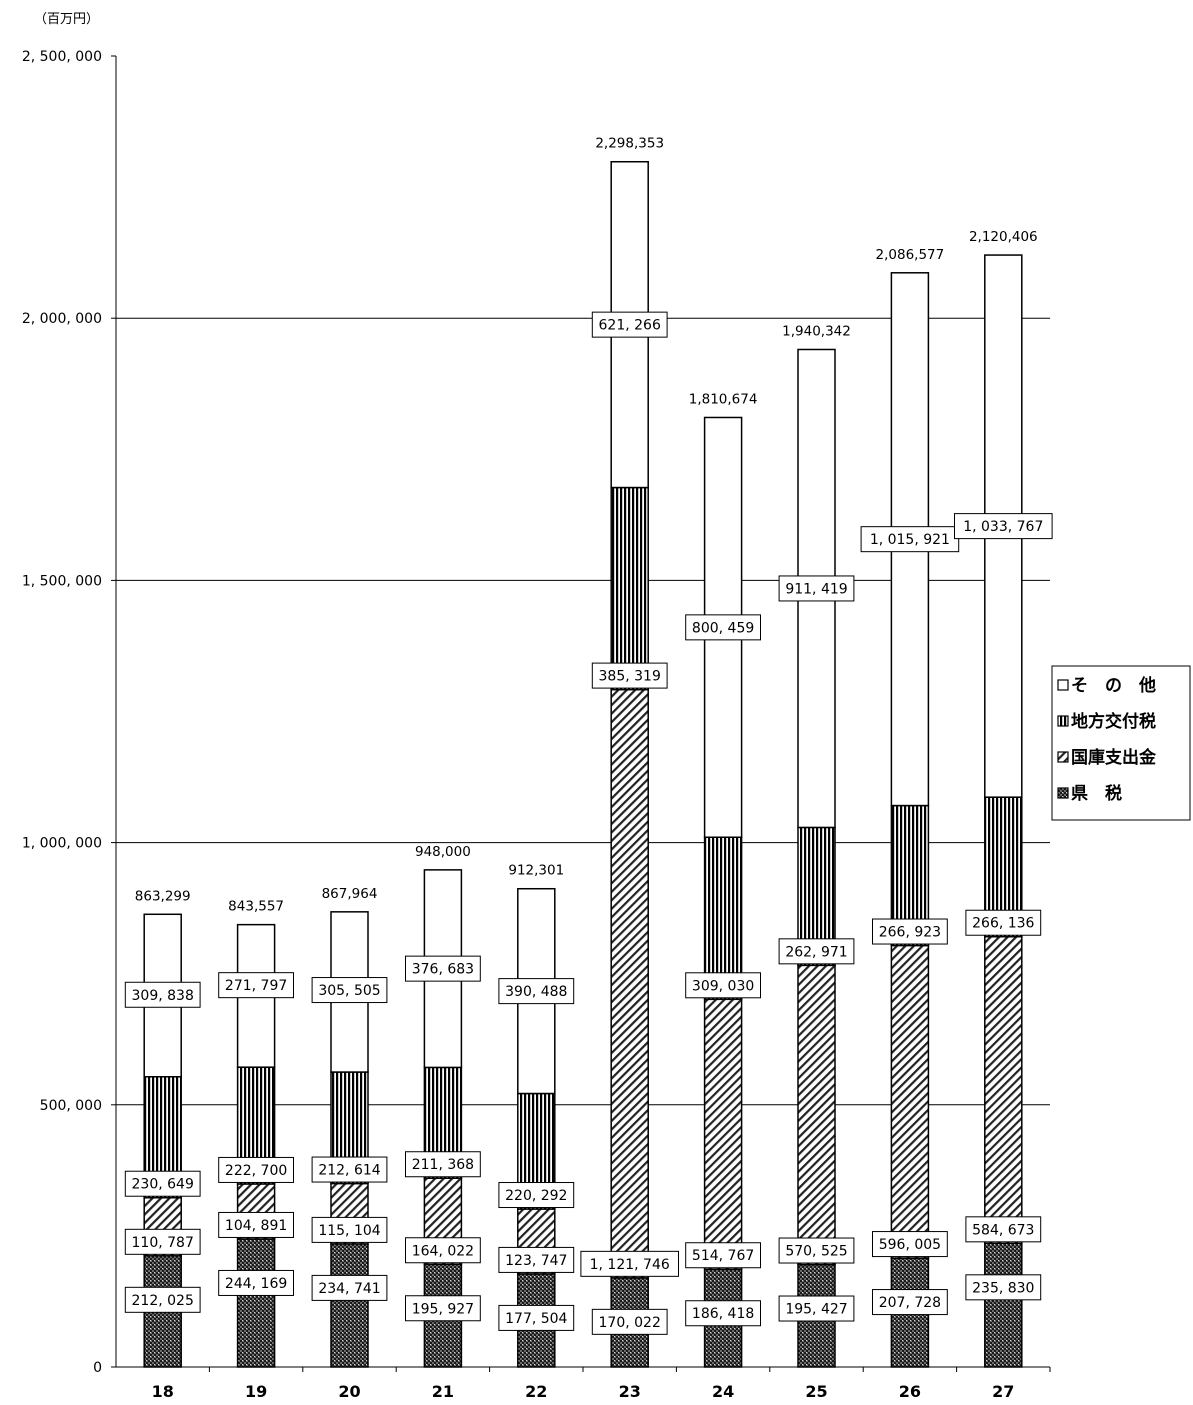 This screenshot has width=1193, height=1405. I want to click on data-label: 222, 700, so click(256, 1169).